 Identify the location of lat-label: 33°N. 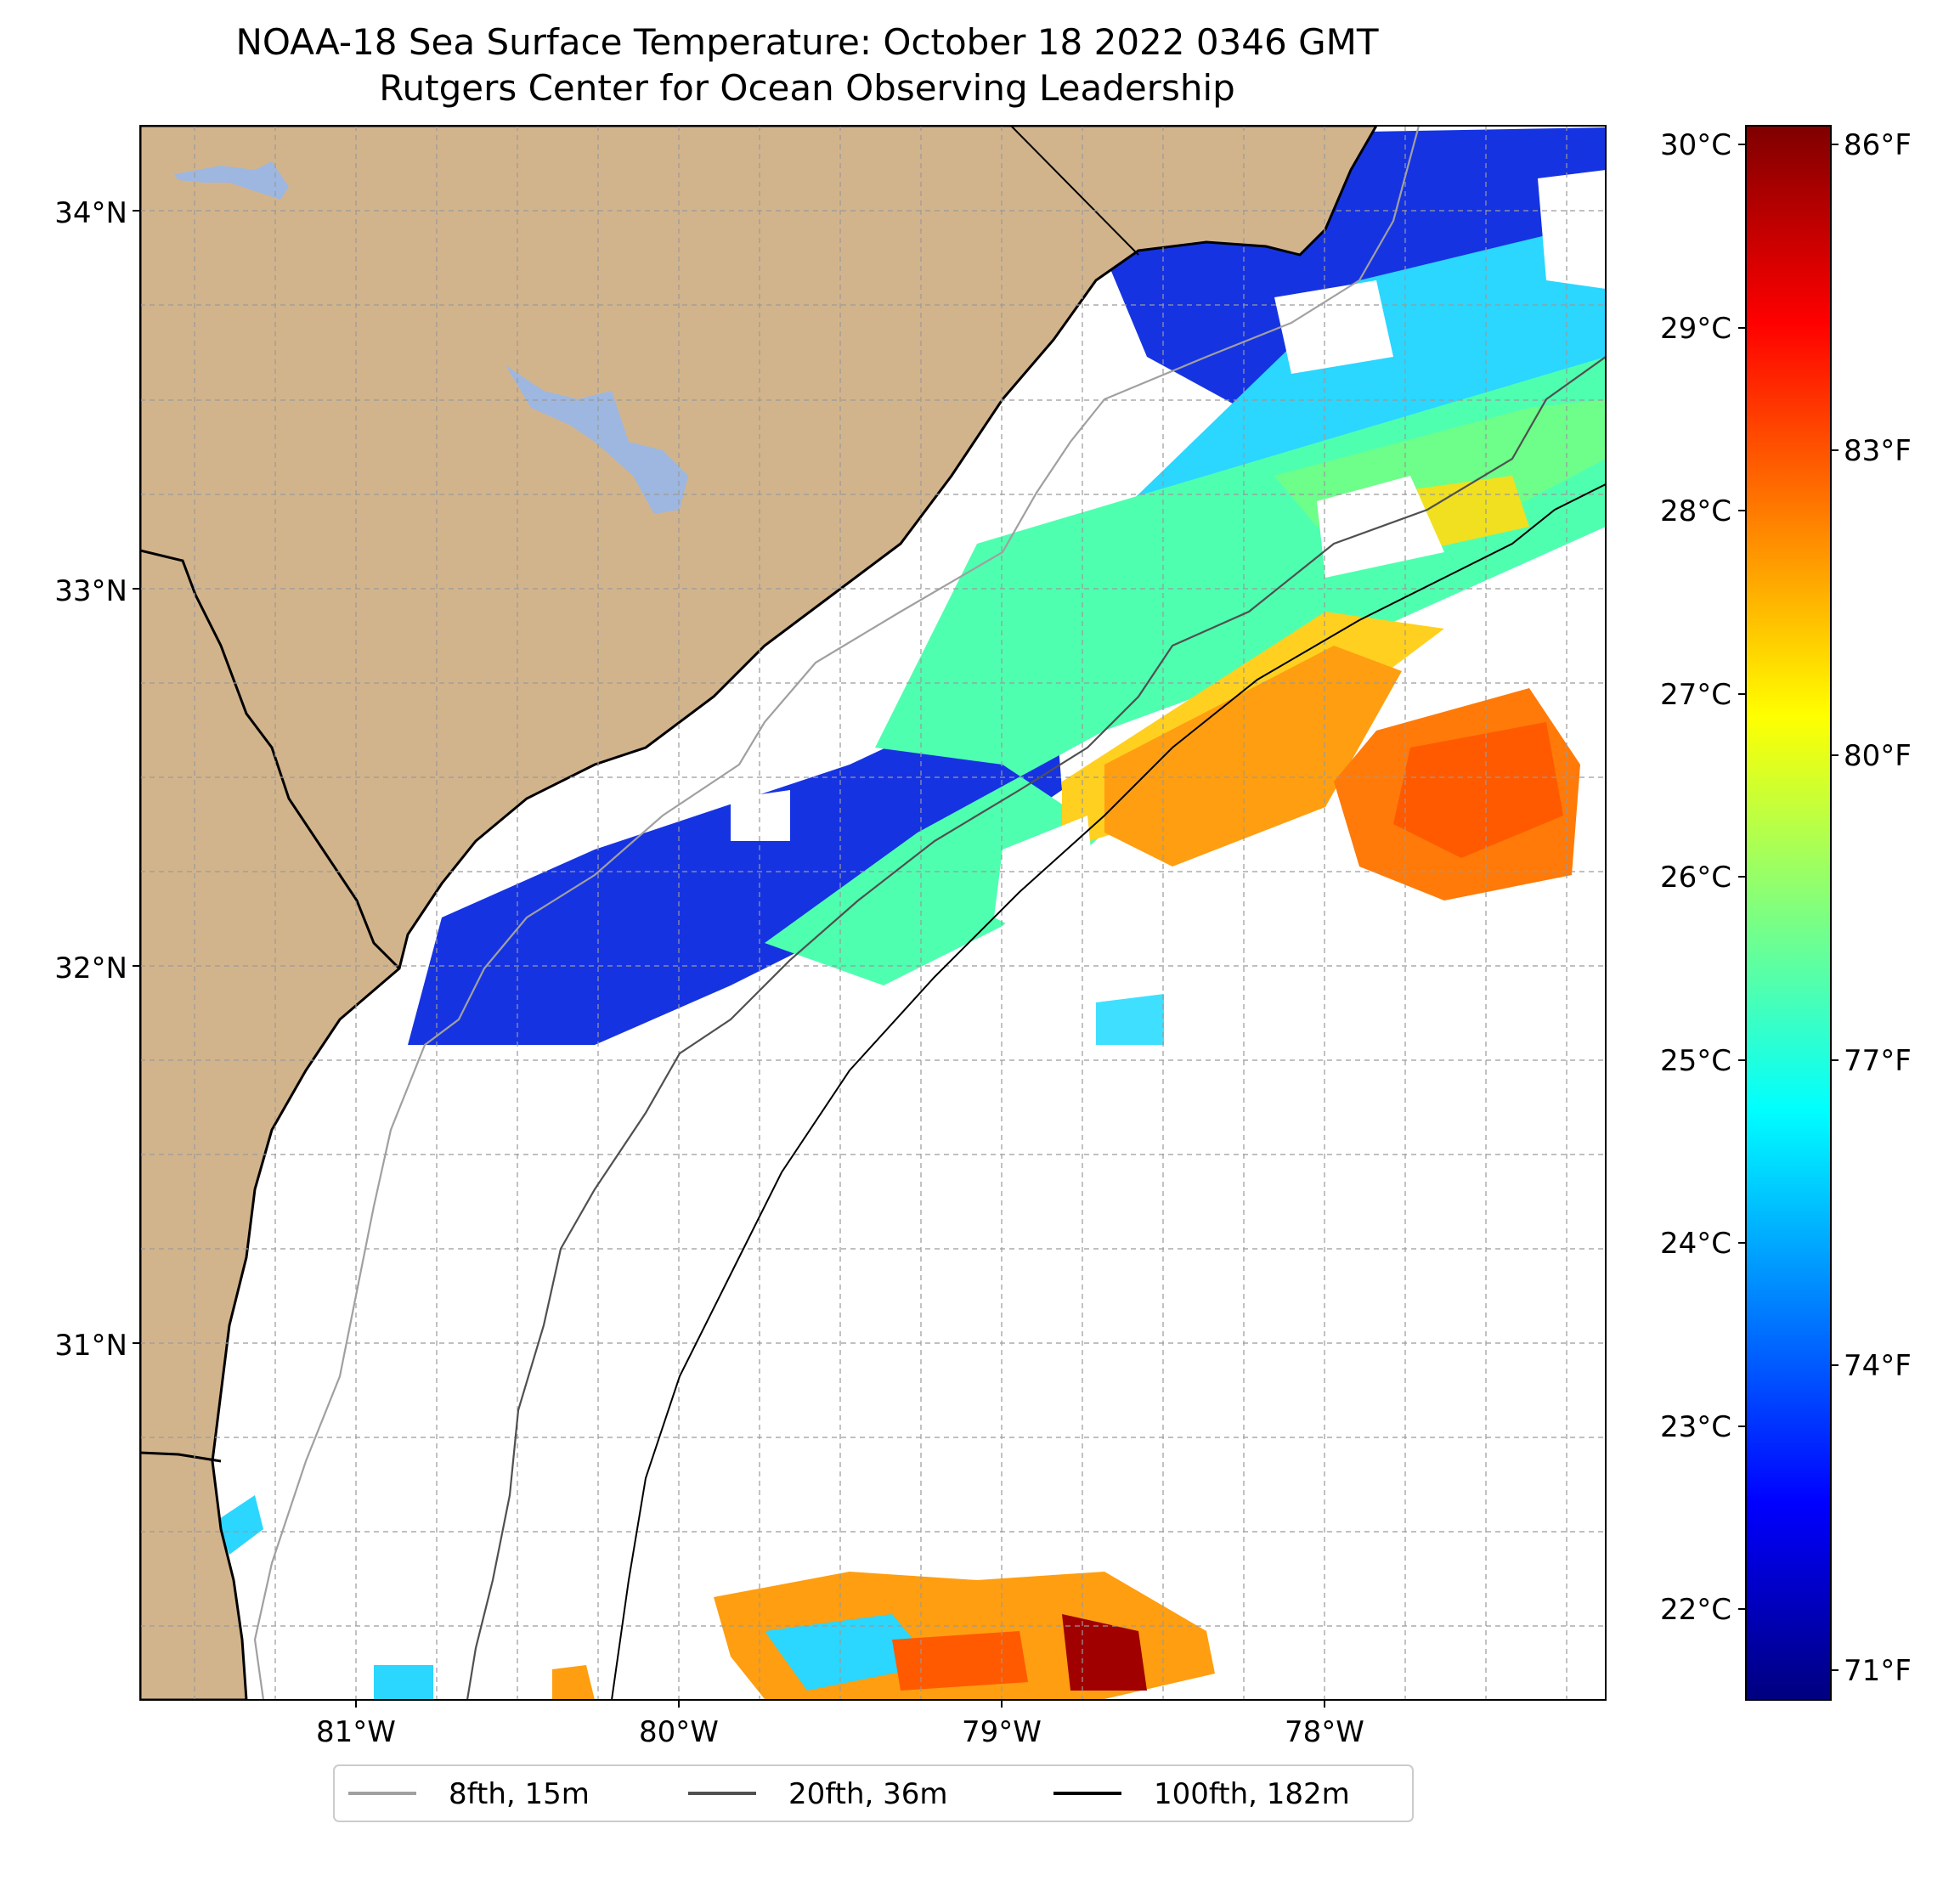
(91, 591).